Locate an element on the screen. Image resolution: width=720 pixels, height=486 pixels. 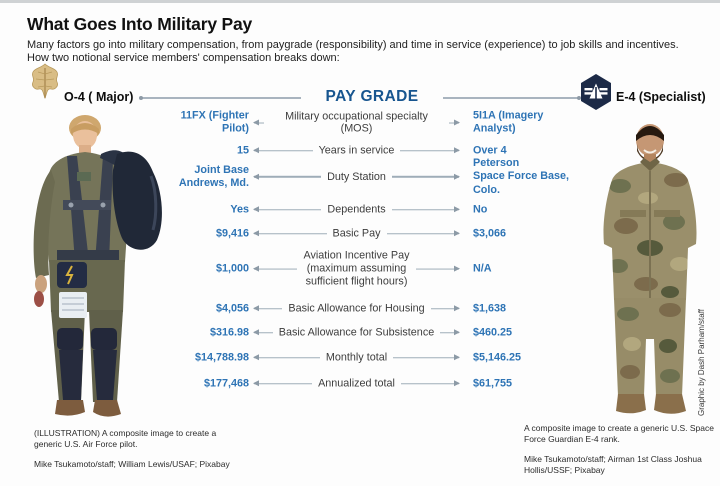
comparison-row: 15 Years in service Over 4 is located at coordinates (370, 150).